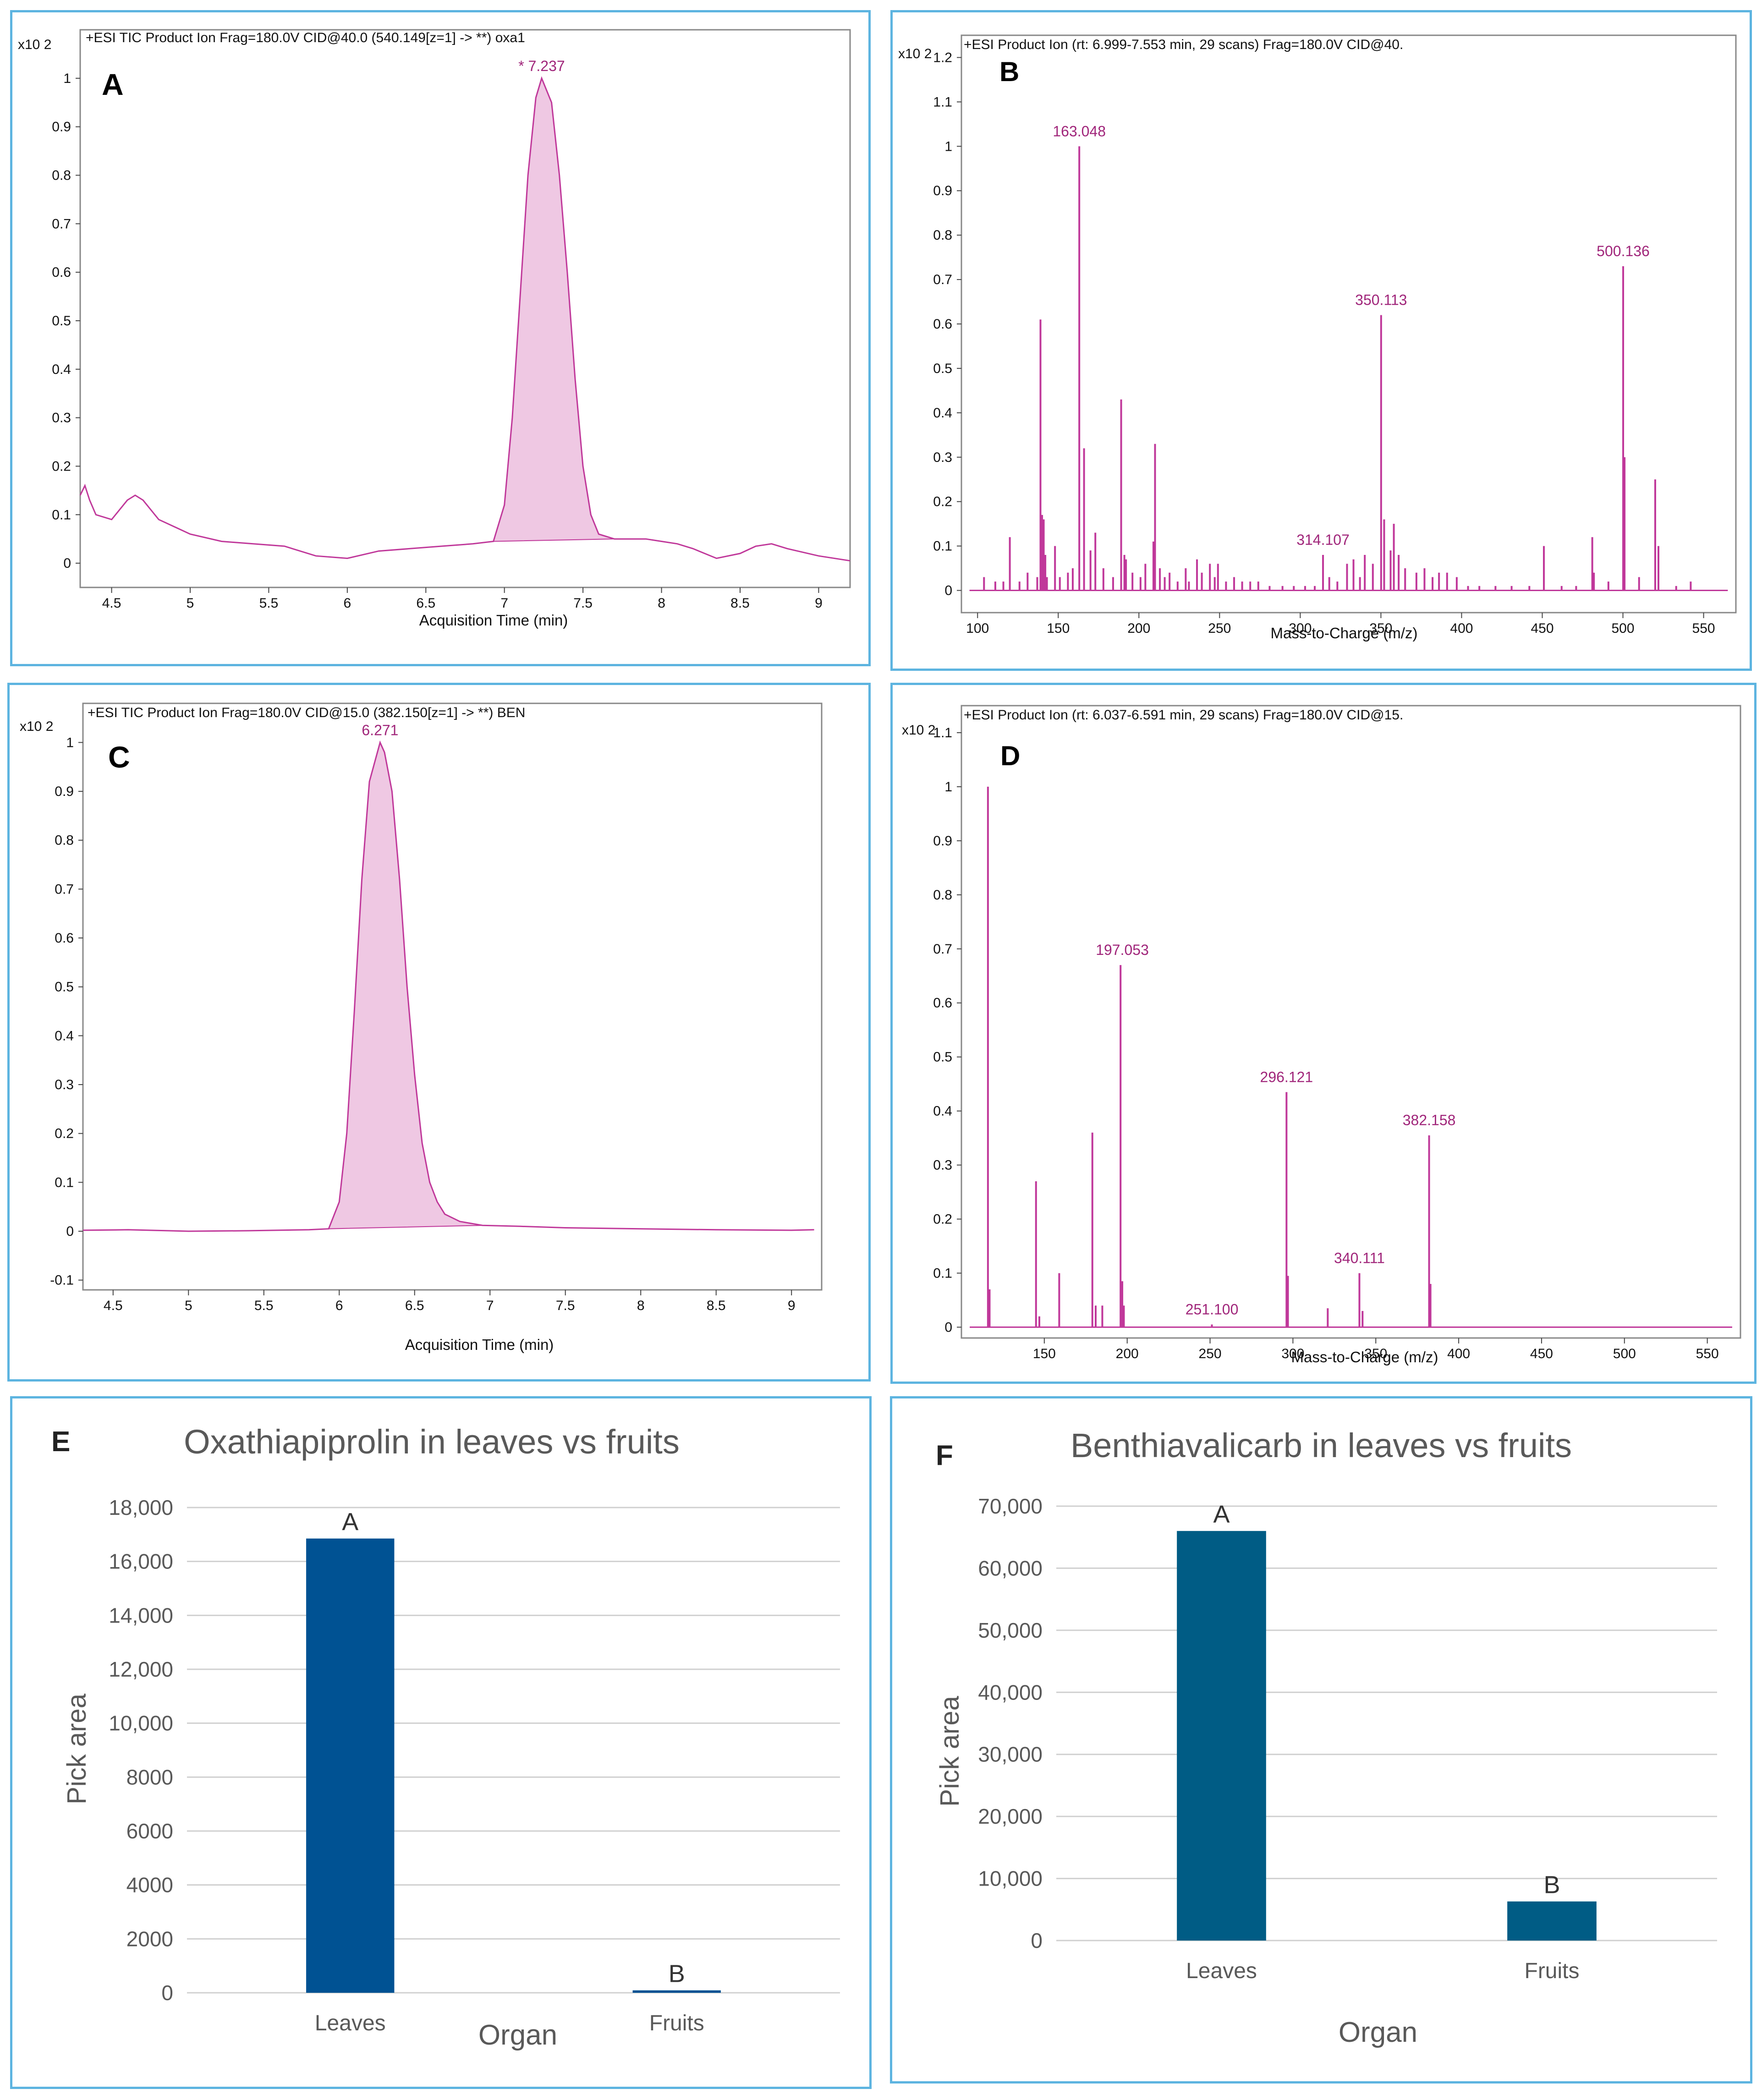  Describe the element at coordinates (141, 1723) in the screenshot. I see `y-tick-label: 10,000` at that location.